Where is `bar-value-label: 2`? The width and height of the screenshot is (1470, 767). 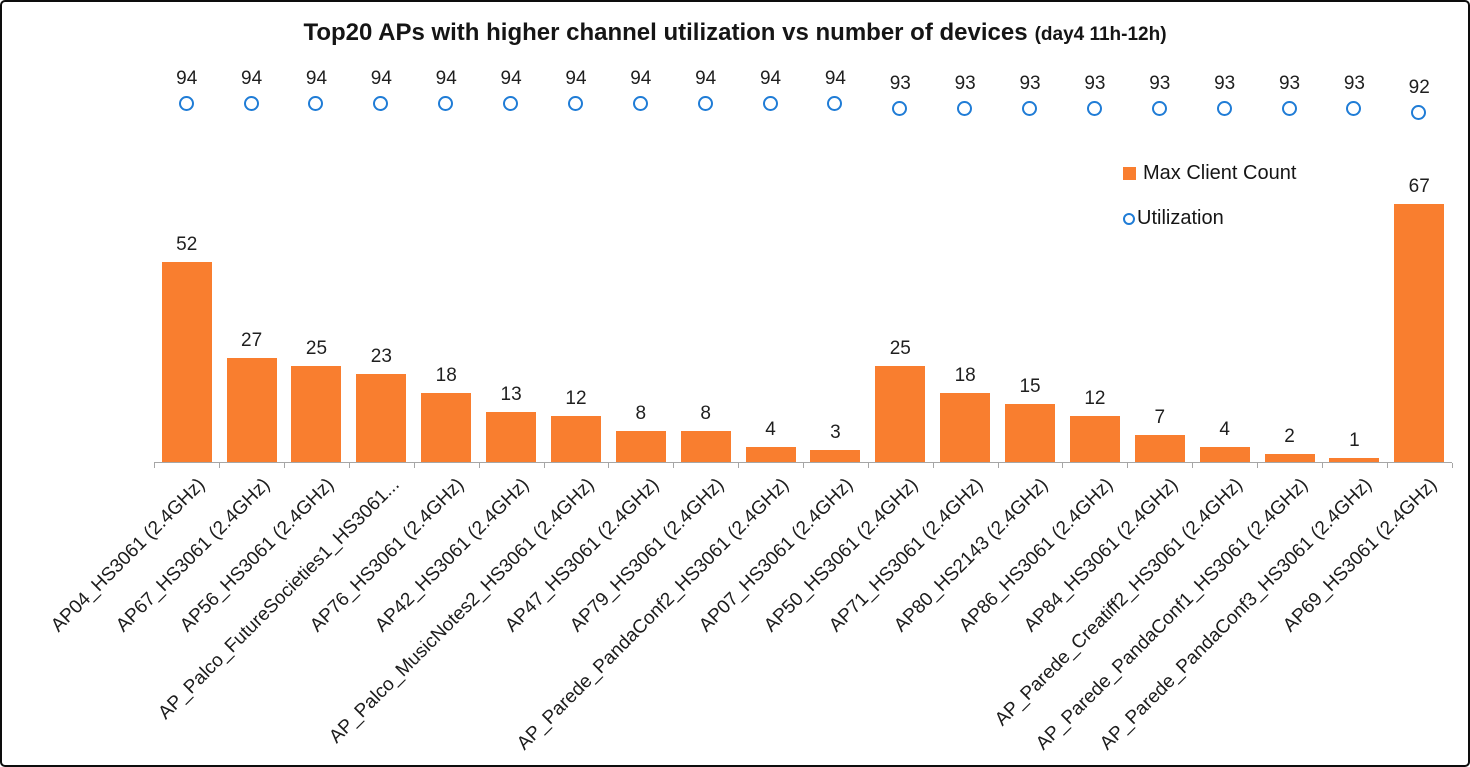
bar-value-label: 2 is located at coordinates (1289, 437).